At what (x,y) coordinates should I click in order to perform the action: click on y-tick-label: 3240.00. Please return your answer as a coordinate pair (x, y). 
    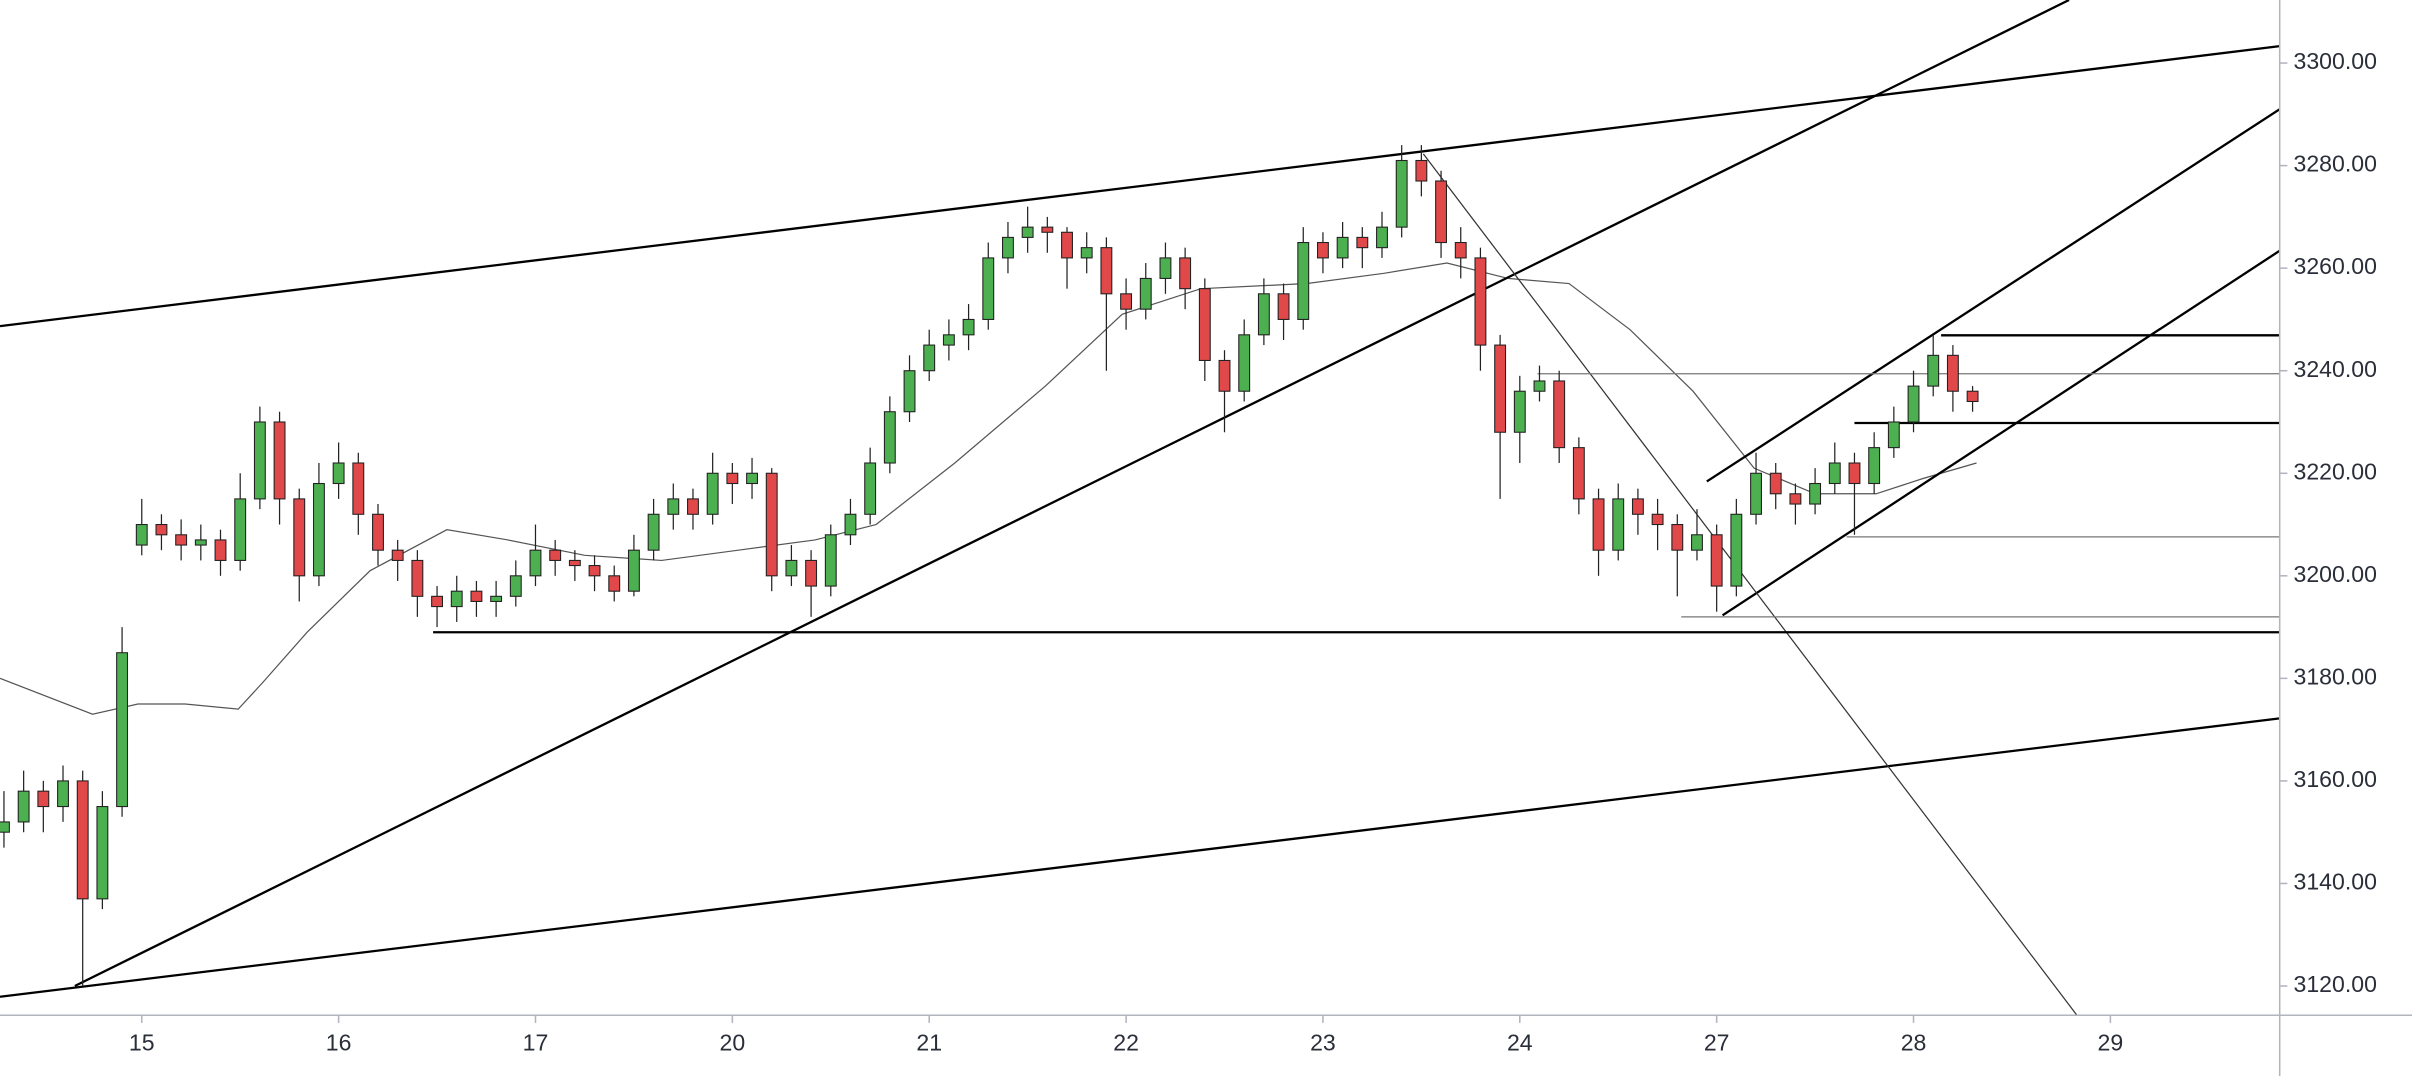
    Looking at the image, I should click on (2335, 369).